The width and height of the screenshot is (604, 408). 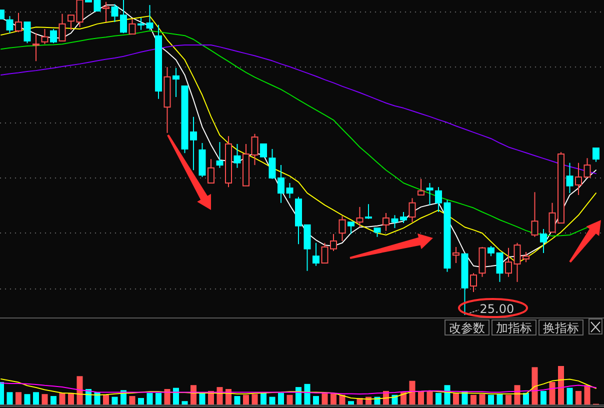 I want to click on text: 加指标, so click(x=514, y=328).